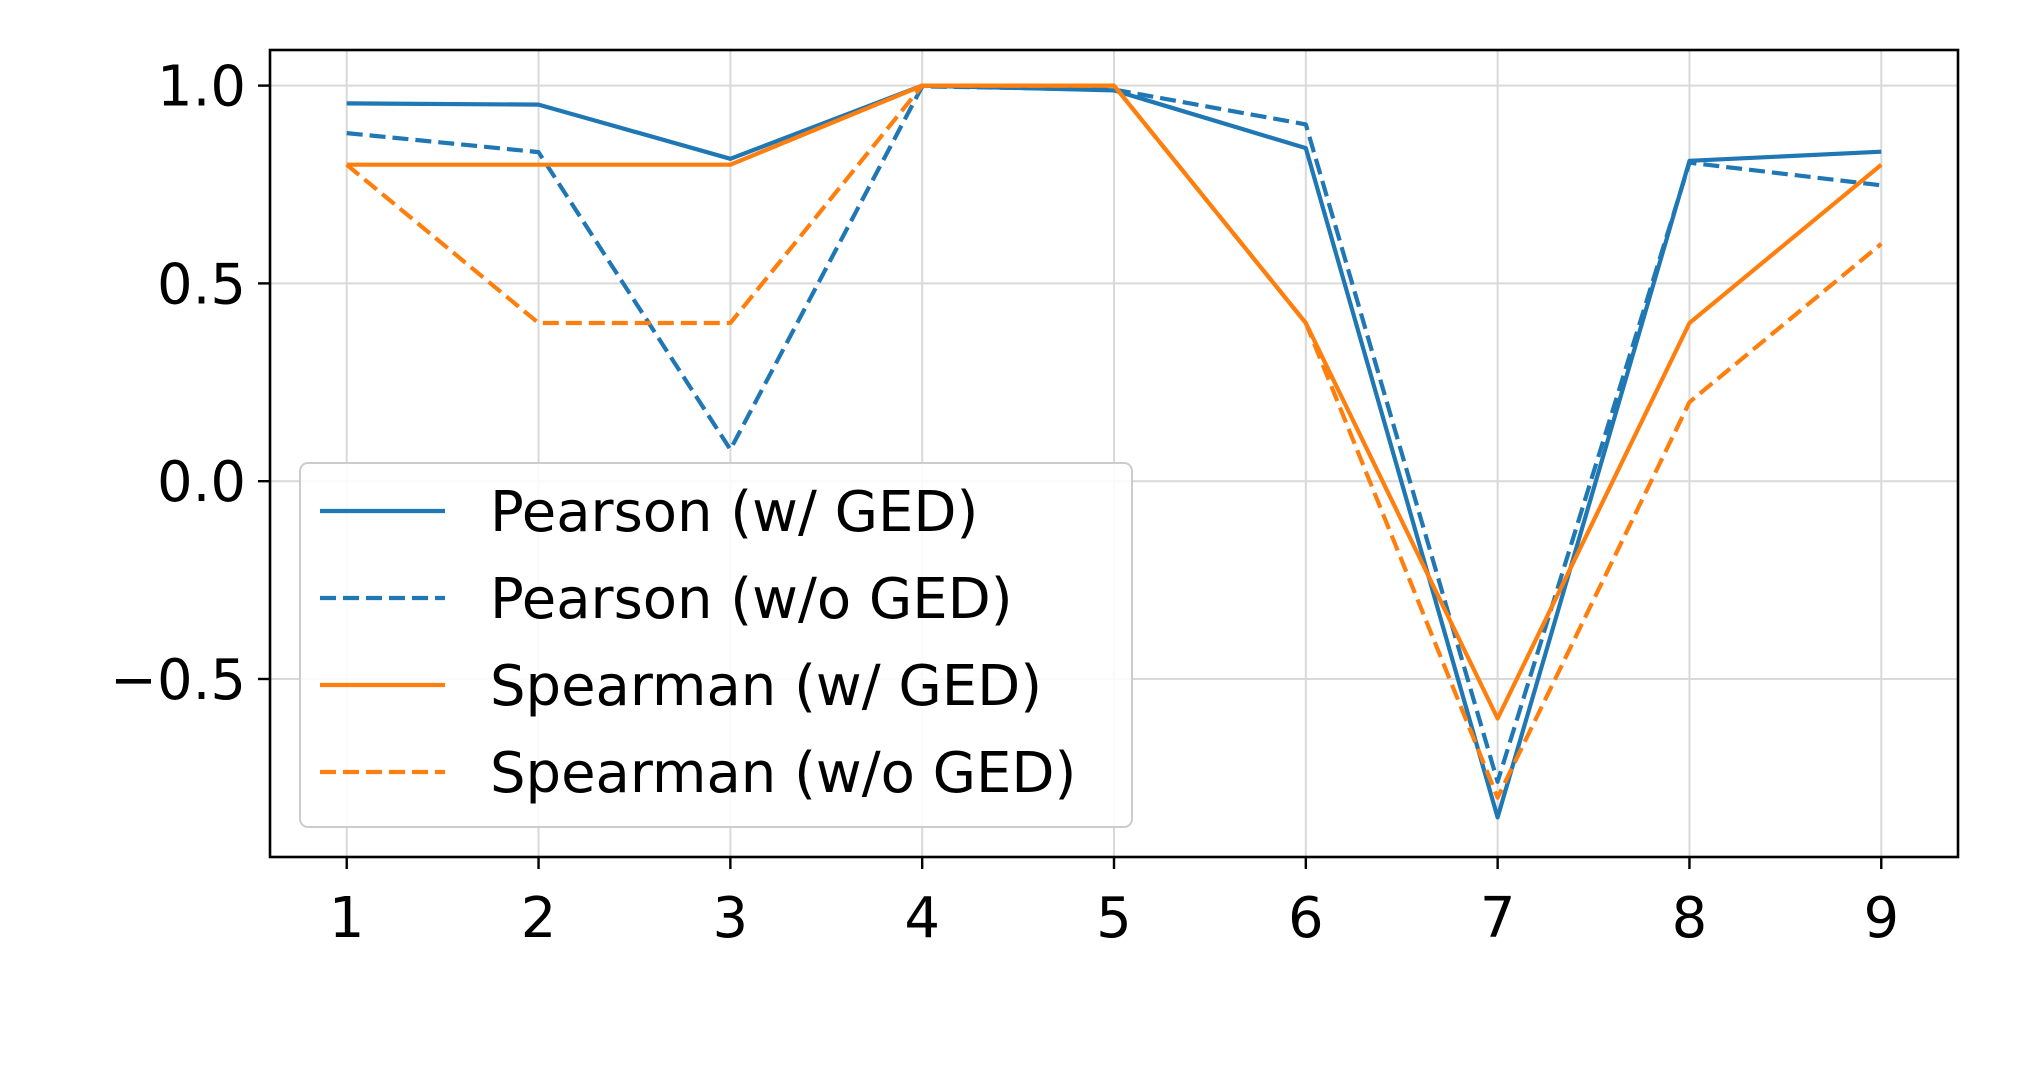  What do you see at coordinates (751, 599) in the screenshot?
I see `legend-label: Pearson (w/o GED)` at bounding box center [751, 599].